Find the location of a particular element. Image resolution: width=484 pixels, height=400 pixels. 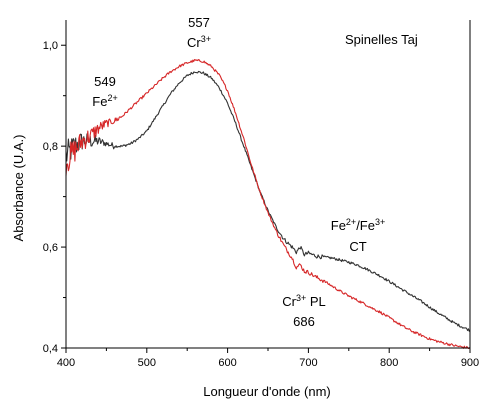

chart-title: Spinelles Taj is located at coordinates (381, 39).